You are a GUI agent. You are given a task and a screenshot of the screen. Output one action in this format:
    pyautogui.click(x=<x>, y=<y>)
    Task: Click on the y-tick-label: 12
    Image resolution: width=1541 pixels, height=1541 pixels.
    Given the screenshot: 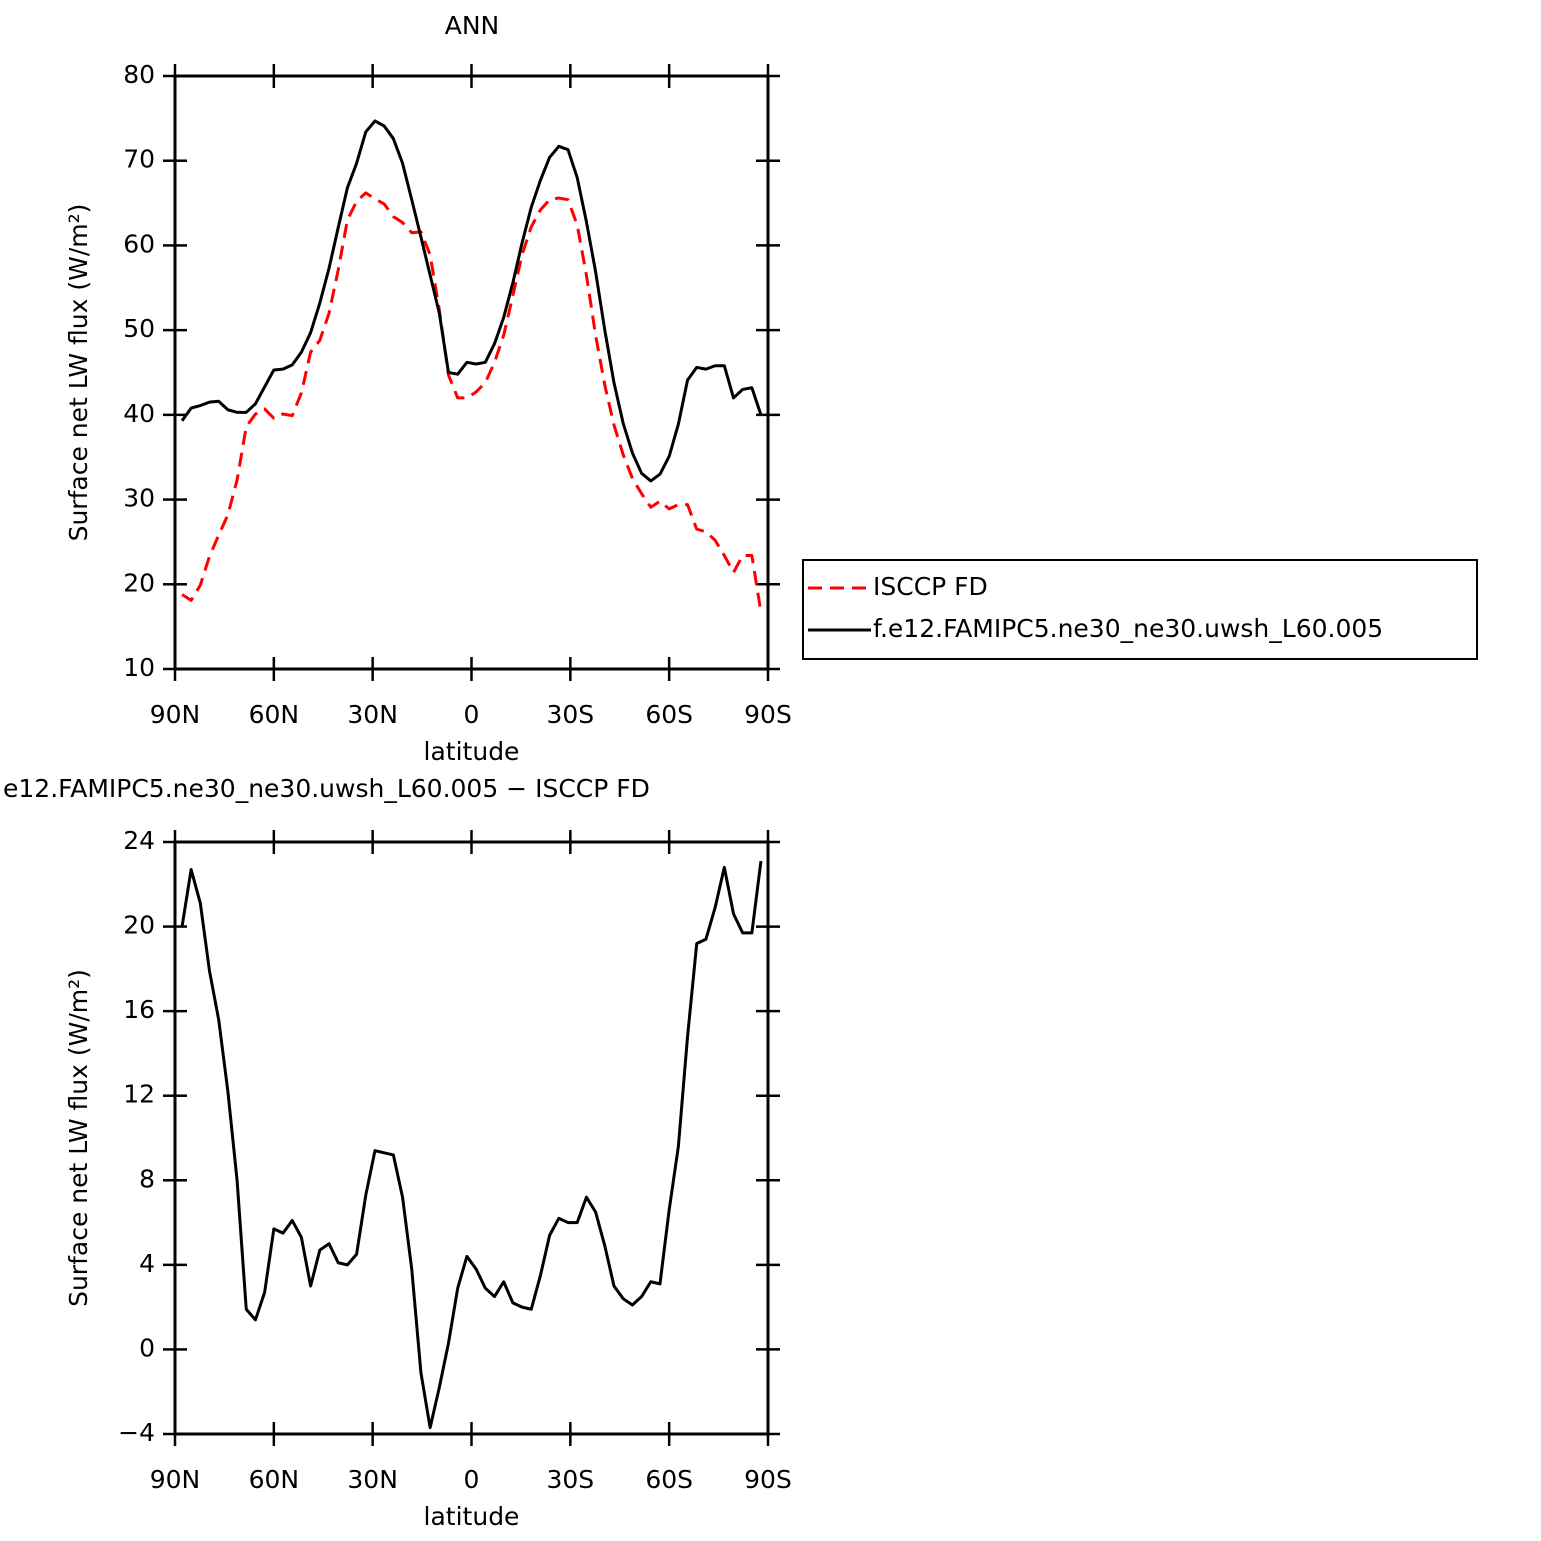 What is the action you would take?
    pyautogui.click(x=139, y=1094)
    